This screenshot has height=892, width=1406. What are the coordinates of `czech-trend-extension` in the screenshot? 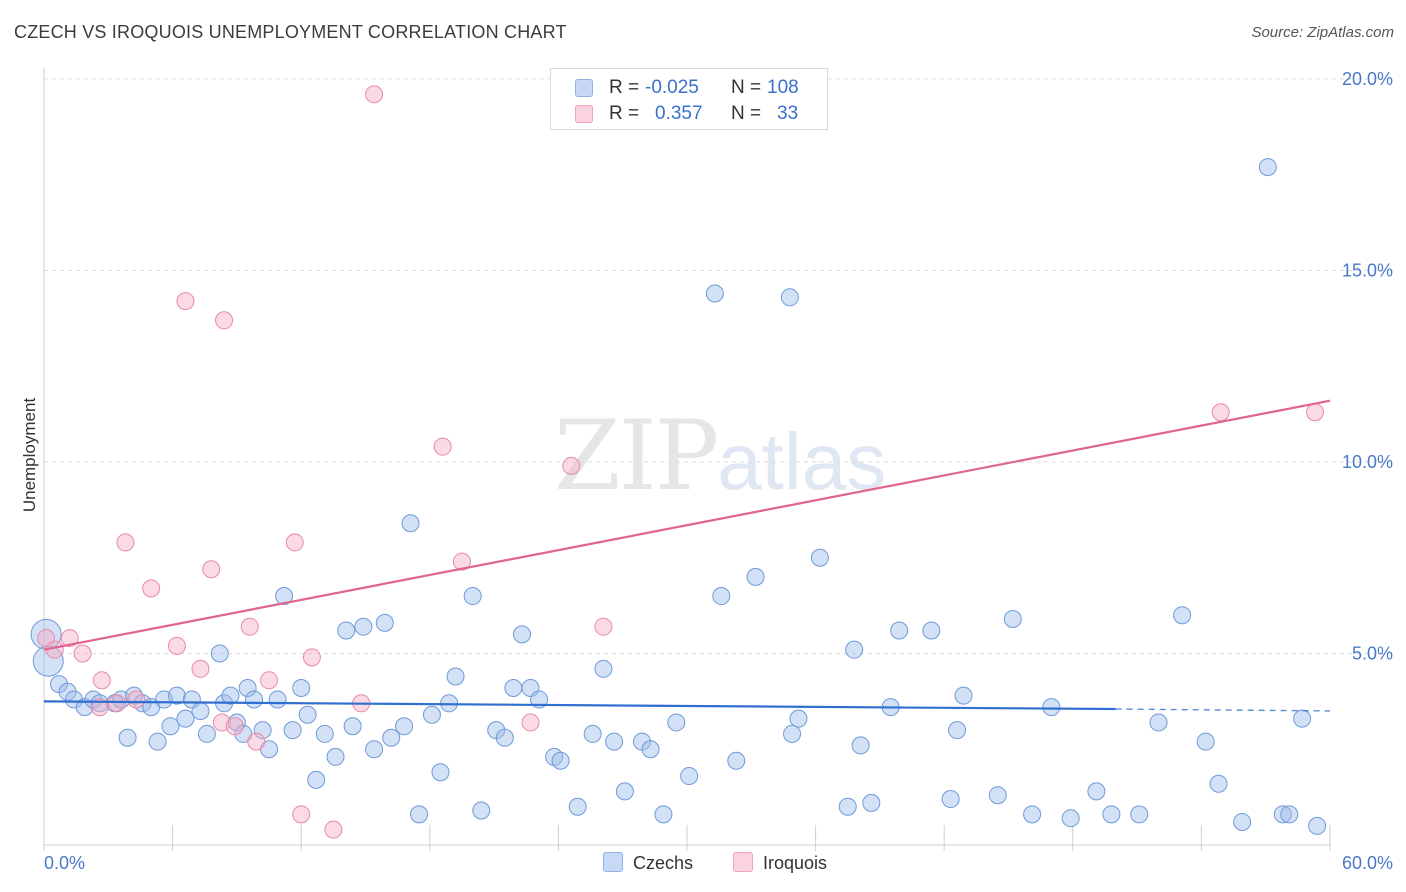 It's located at (1223, 710).